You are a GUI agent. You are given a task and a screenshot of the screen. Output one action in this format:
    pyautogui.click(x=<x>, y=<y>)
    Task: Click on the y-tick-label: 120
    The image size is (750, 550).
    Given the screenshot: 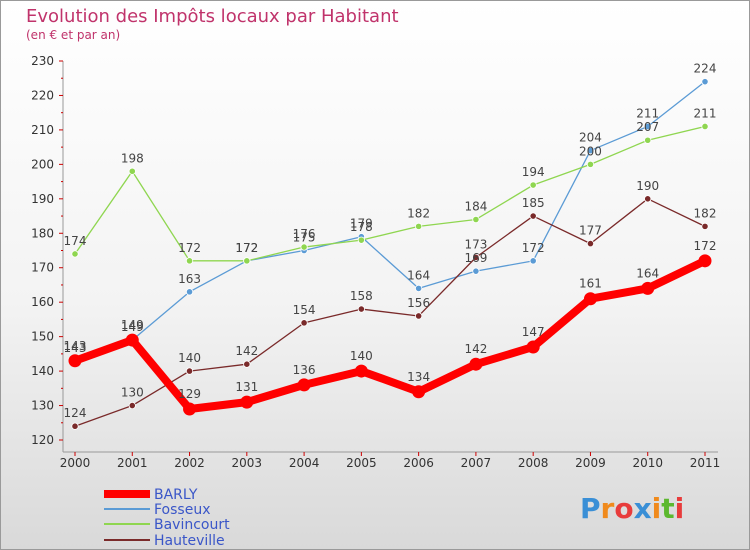 What is the action you would take?
    pyautogui.click(x=42, y=440)
    